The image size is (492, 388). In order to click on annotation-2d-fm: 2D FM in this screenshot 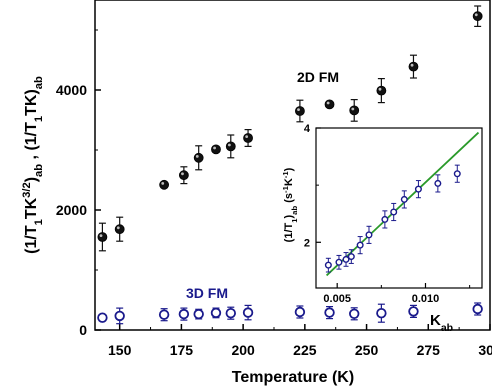, I will do `click(318, 77)`.